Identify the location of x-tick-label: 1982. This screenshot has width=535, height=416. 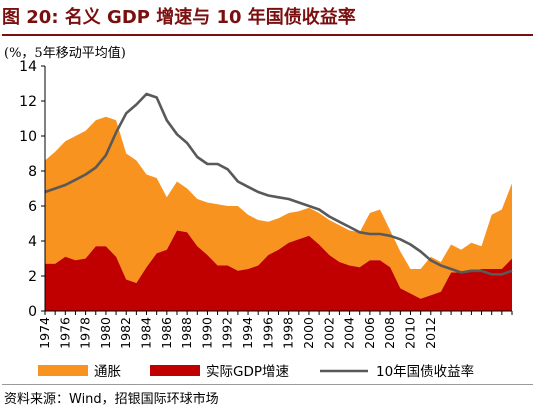
(125, 333).